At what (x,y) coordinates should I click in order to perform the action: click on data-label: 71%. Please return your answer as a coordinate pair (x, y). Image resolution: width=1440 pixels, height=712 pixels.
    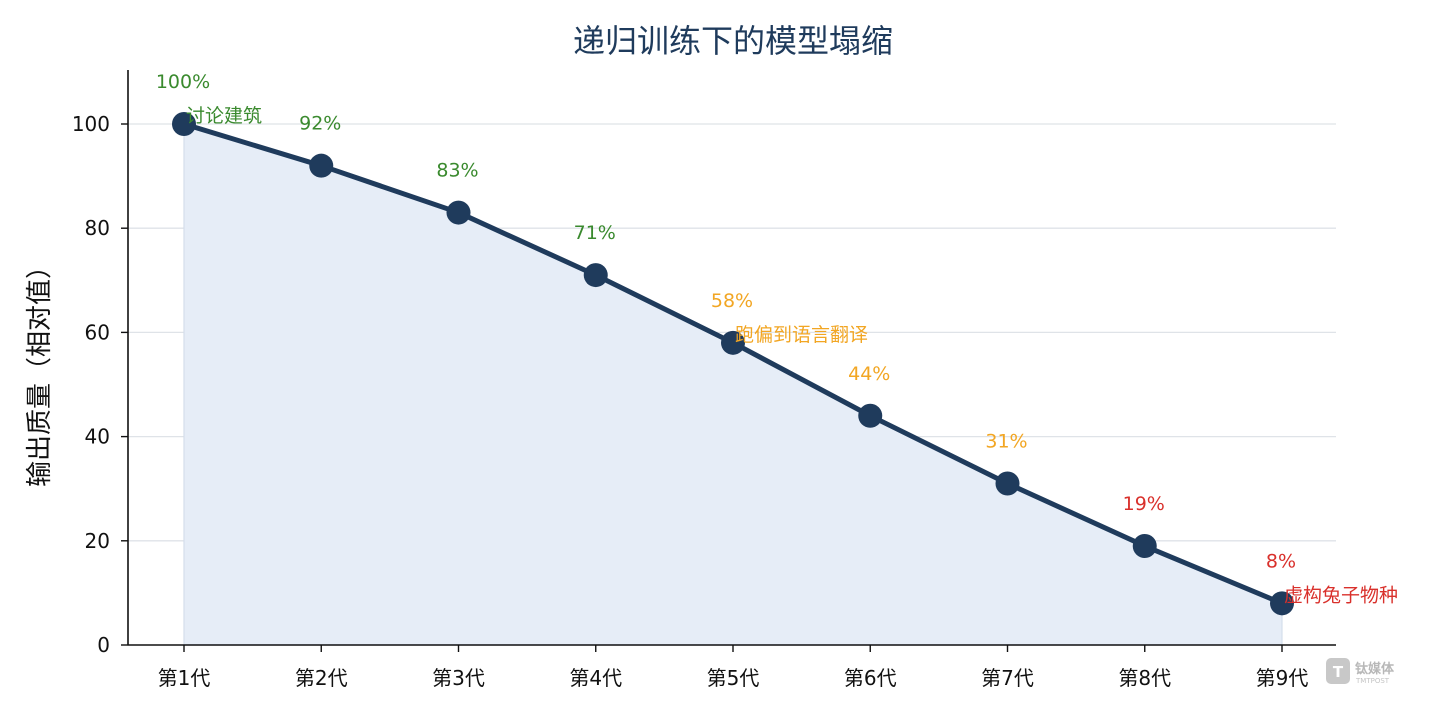
    Looking at the image, I should click on (595, 233).